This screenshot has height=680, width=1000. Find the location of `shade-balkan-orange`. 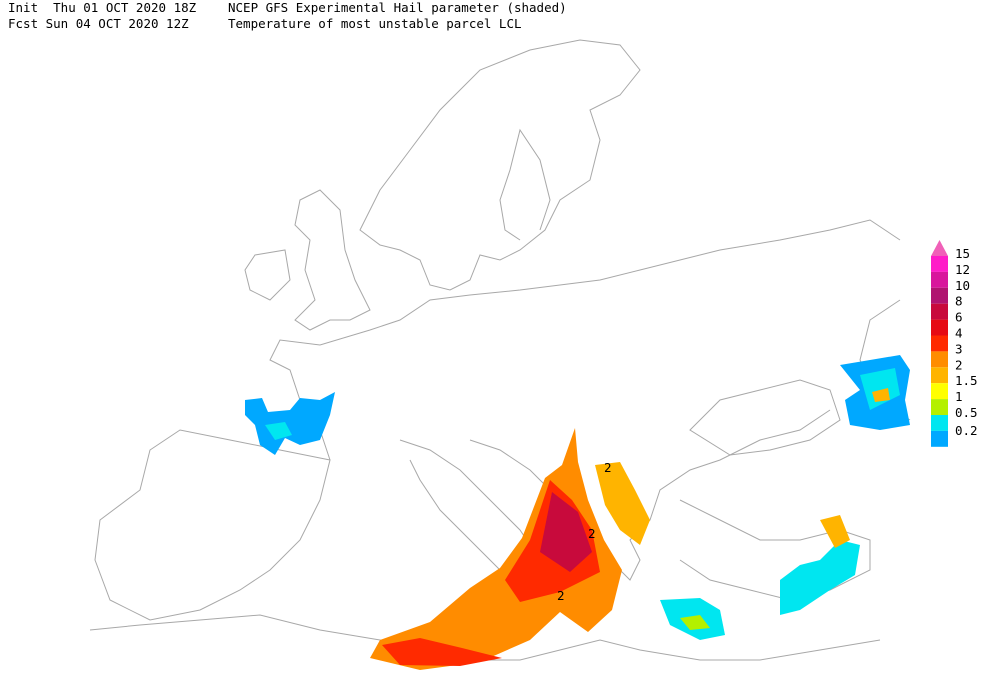

shade-balkan-orange is located at coordinates (622, 503).